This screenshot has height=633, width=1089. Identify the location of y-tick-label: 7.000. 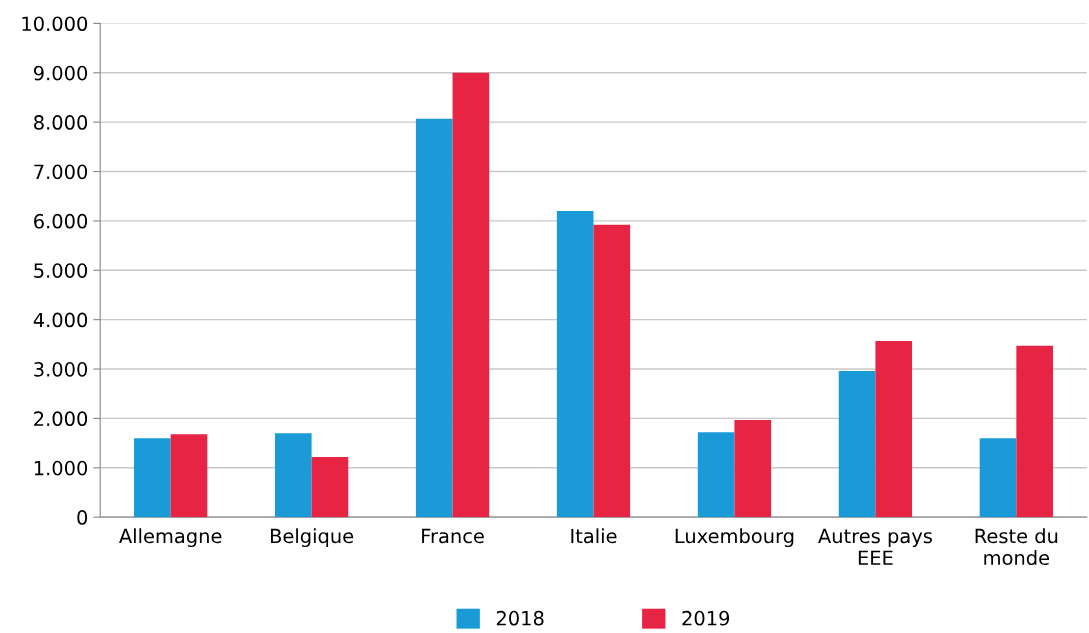
(61, 172).